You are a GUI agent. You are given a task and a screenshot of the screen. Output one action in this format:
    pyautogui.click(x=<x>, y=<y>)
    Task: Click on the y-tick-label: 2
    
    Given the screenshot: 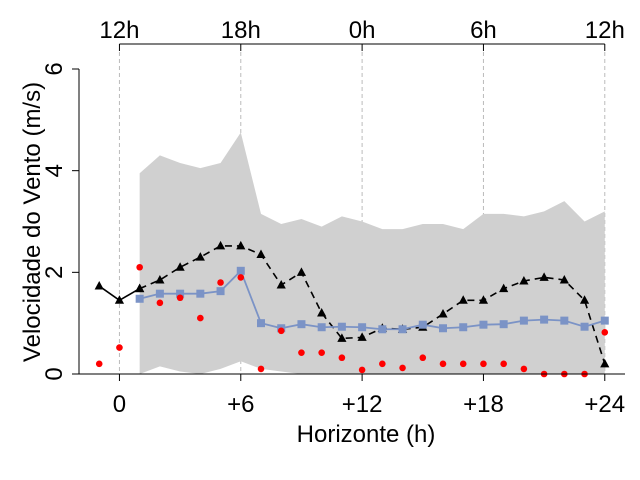 What is the action you would take?
    pyautogui.click(x=54, y=272)
    